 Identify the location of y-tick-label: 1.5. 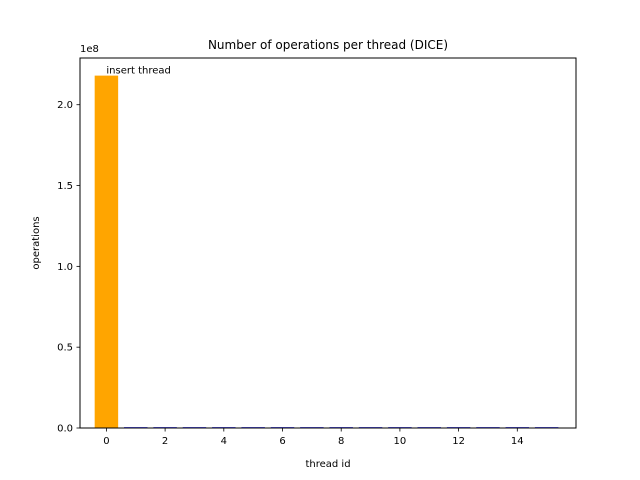
(65, 186).